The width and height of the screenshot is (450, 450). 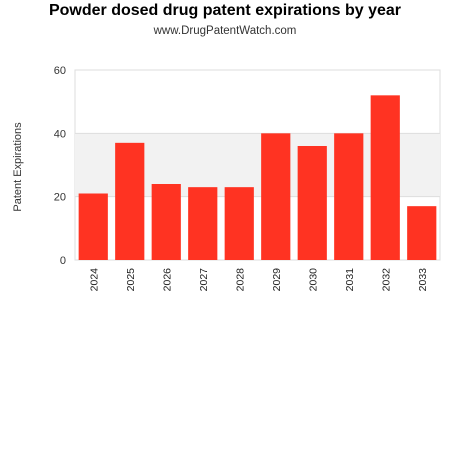 What do you see at coordinates (63, 261) in the screenshot?
I see `y-tick-label: 0` at bounding box center [63, 261].